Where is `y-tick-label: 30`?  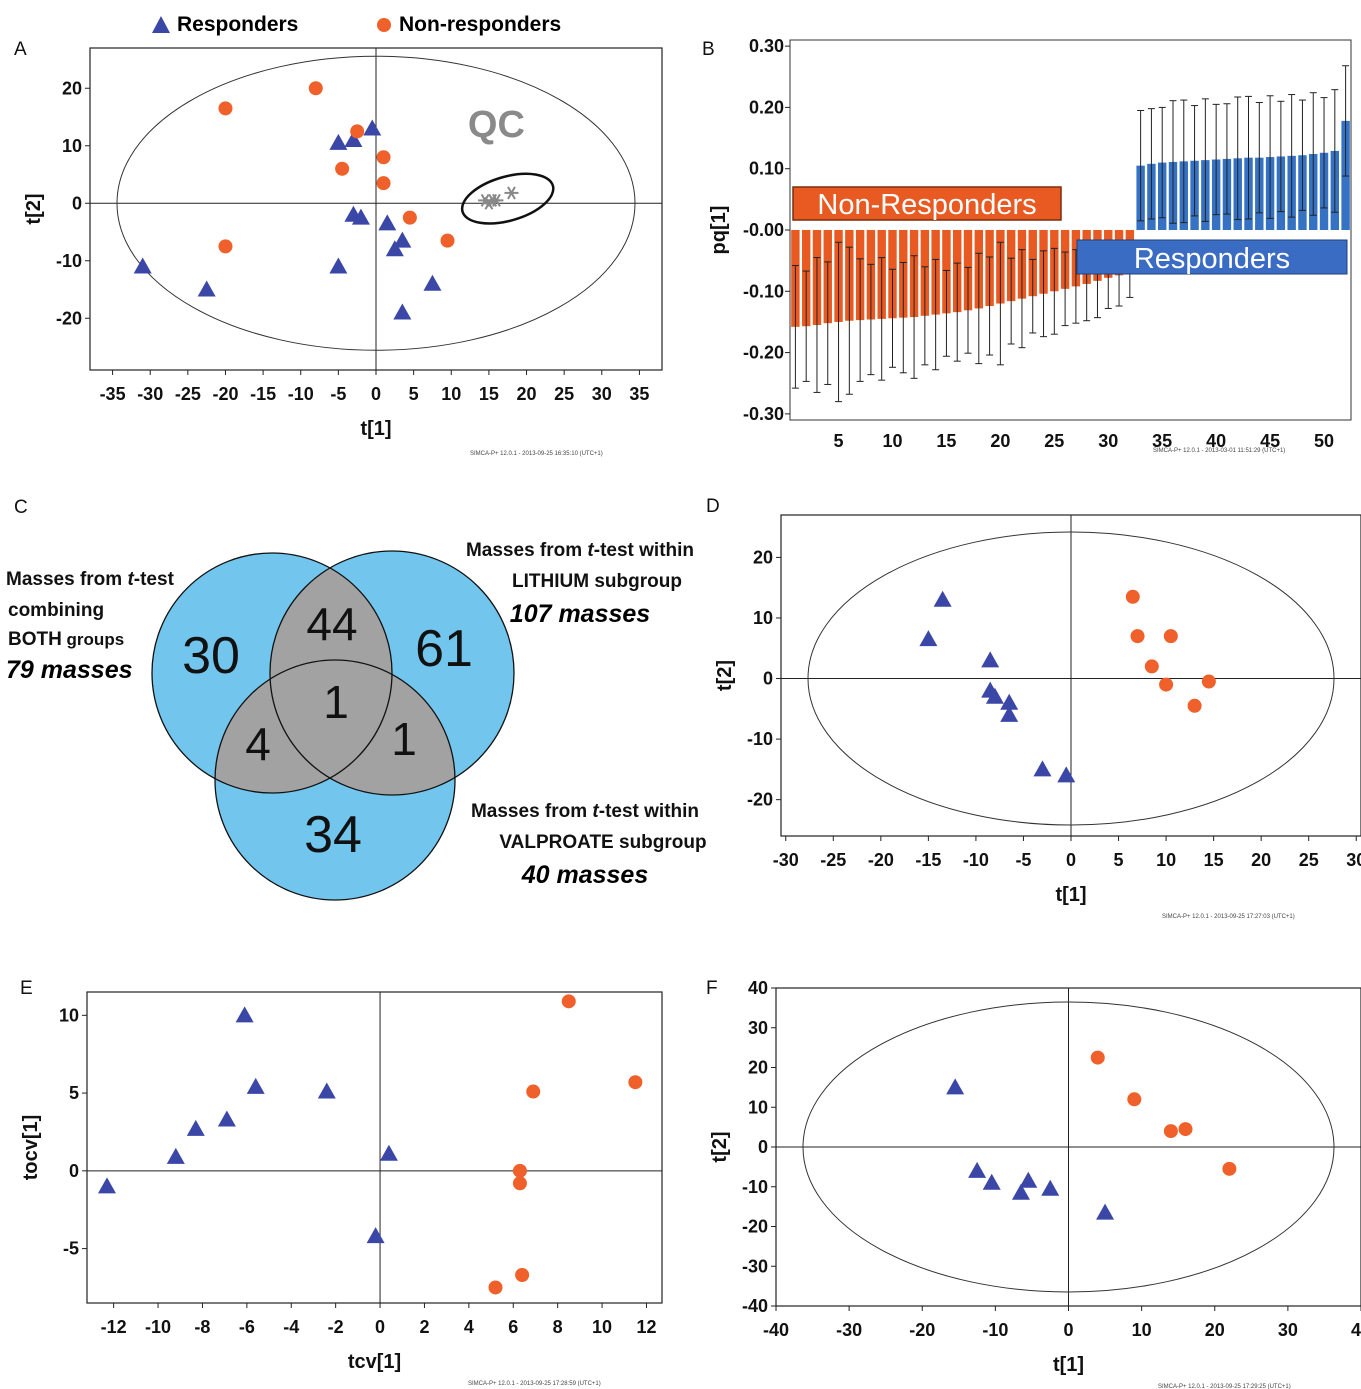
y-tick-label: 30 is located at coordinates (758, 1028).